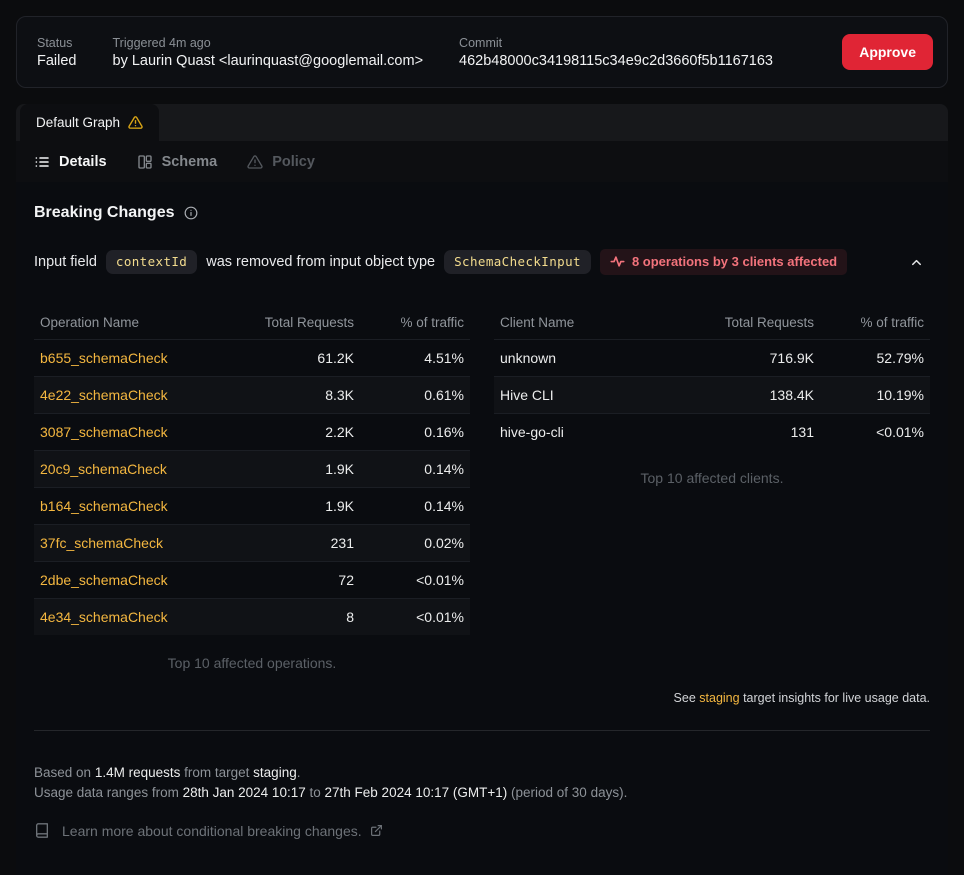 The width and height of the screenshot is (964, 875). Describe the element at coordinates (315, 792) in the screenshot. I see `usage-line2-to: to` at that location.